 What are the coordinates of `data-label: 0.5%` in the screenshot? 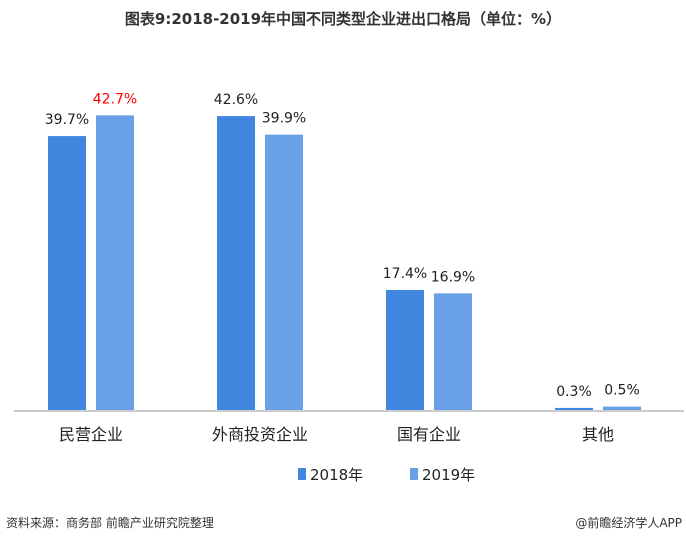 It's located at (622, 391).